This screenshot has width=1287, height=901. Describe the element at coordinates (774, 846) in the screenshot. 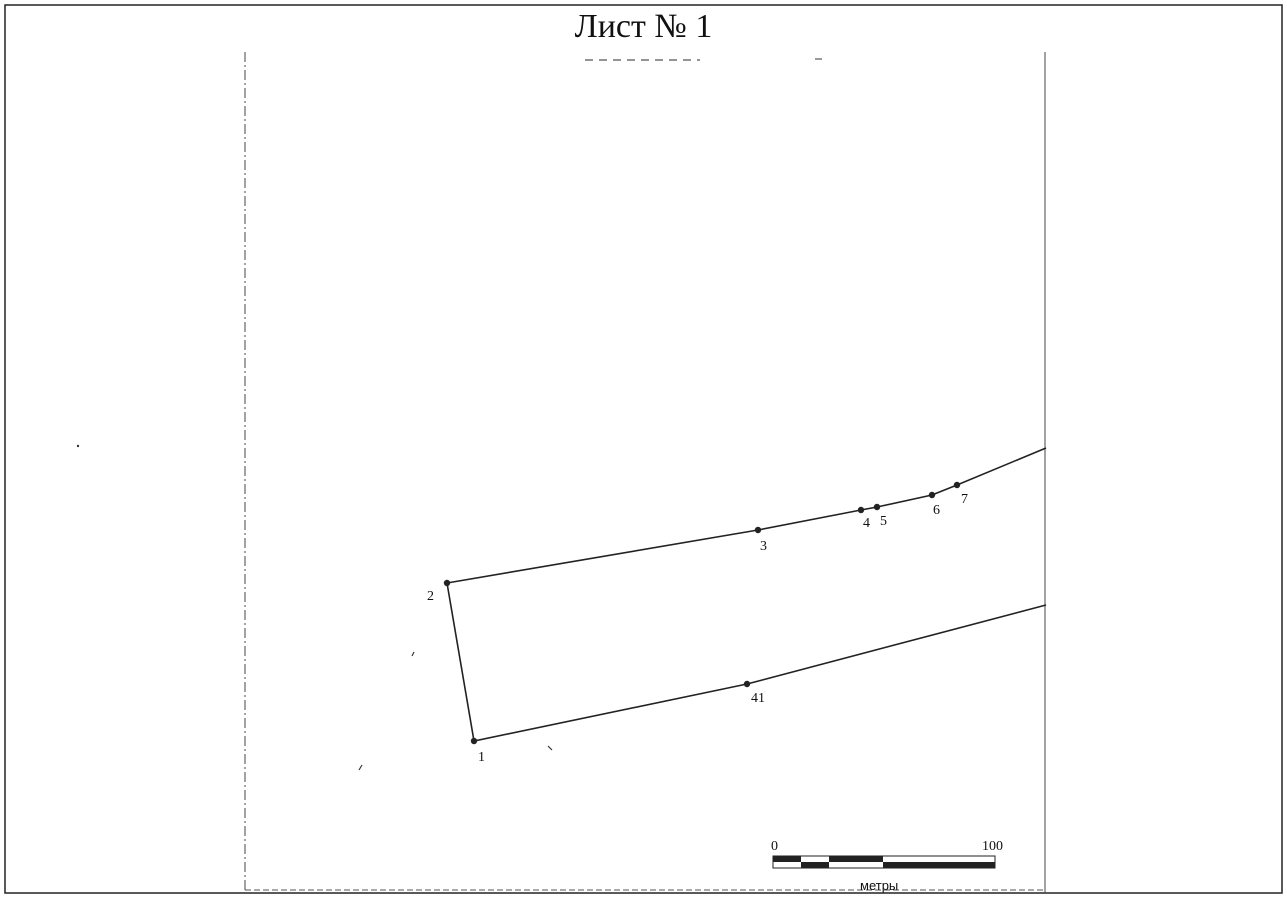

I see `scale-start-label: 0` at that location.